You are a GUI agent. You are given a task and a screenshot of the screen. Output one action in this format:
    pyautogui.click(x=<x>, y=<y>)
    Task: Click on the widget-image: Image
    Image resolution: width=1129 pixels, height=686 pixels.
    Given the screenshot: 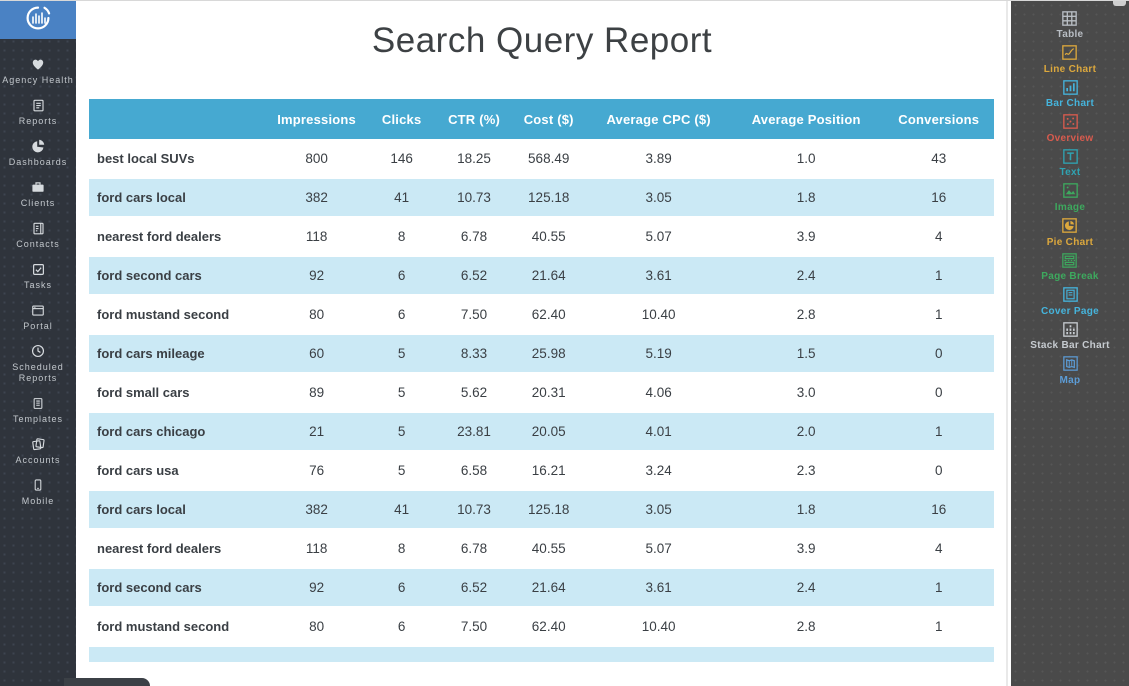 What is the action you would take?
    pyautogui.click(x=1070, y=198)
    